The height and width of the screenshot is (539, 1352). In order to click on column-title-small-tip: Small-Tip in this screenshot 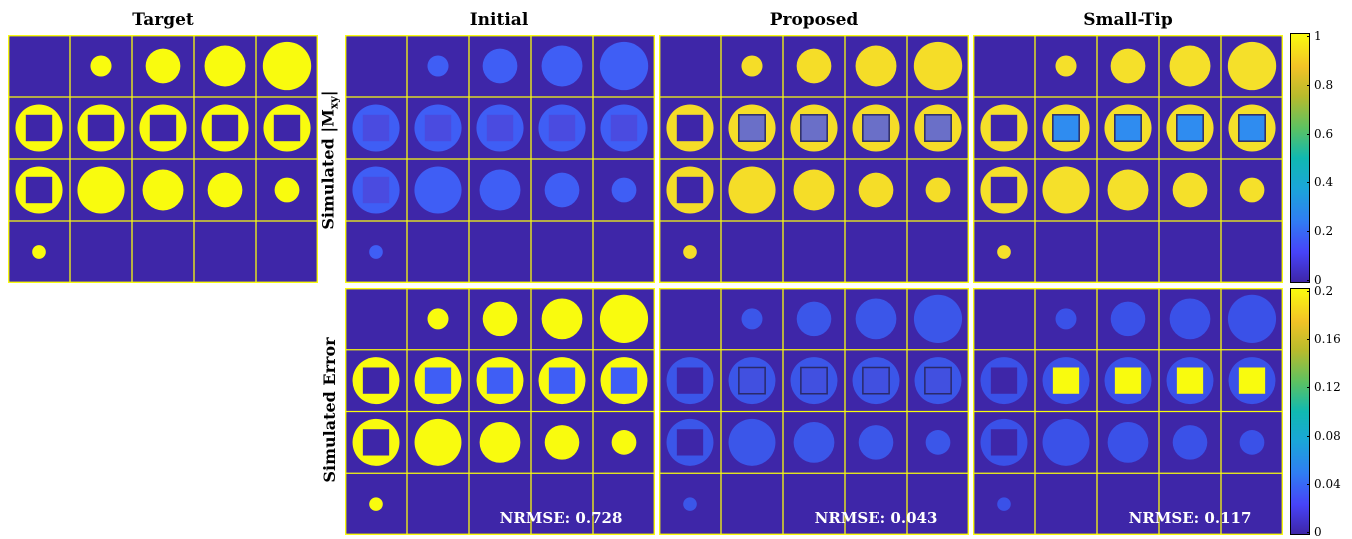, I will do `click(1128, 20)`.